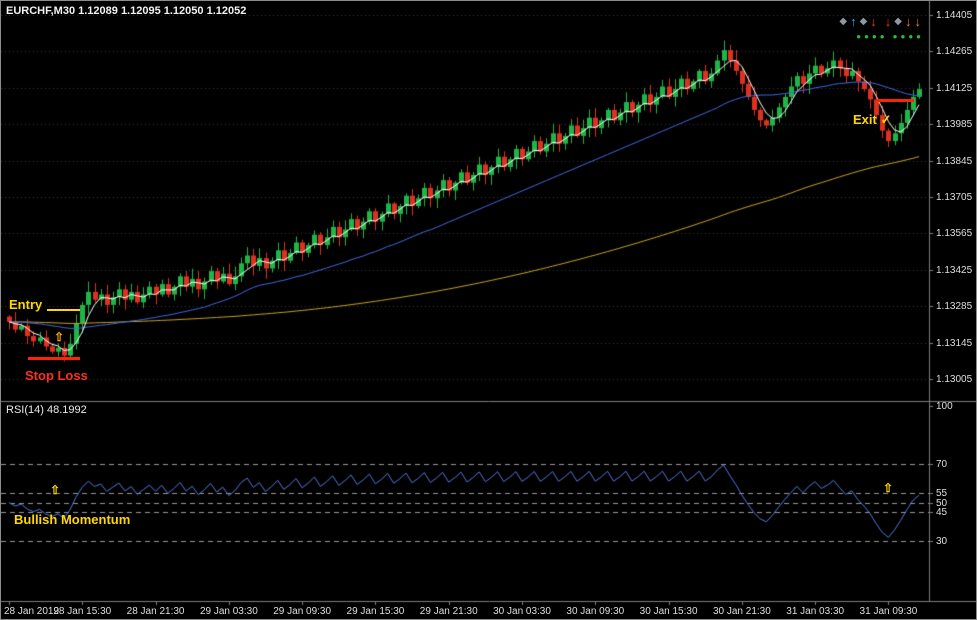  I want to click on price-axis-label: 1.14405, so click(954, 15).